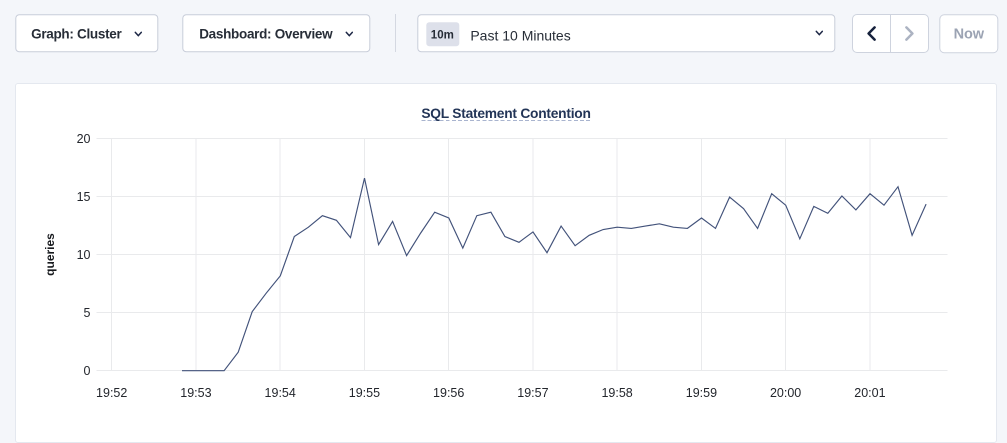 The width and height of the screenshot is (1007, 443). Describe the element at coordinates (84, 139) in the screenshot. I see `svg-text: 20` at that location.